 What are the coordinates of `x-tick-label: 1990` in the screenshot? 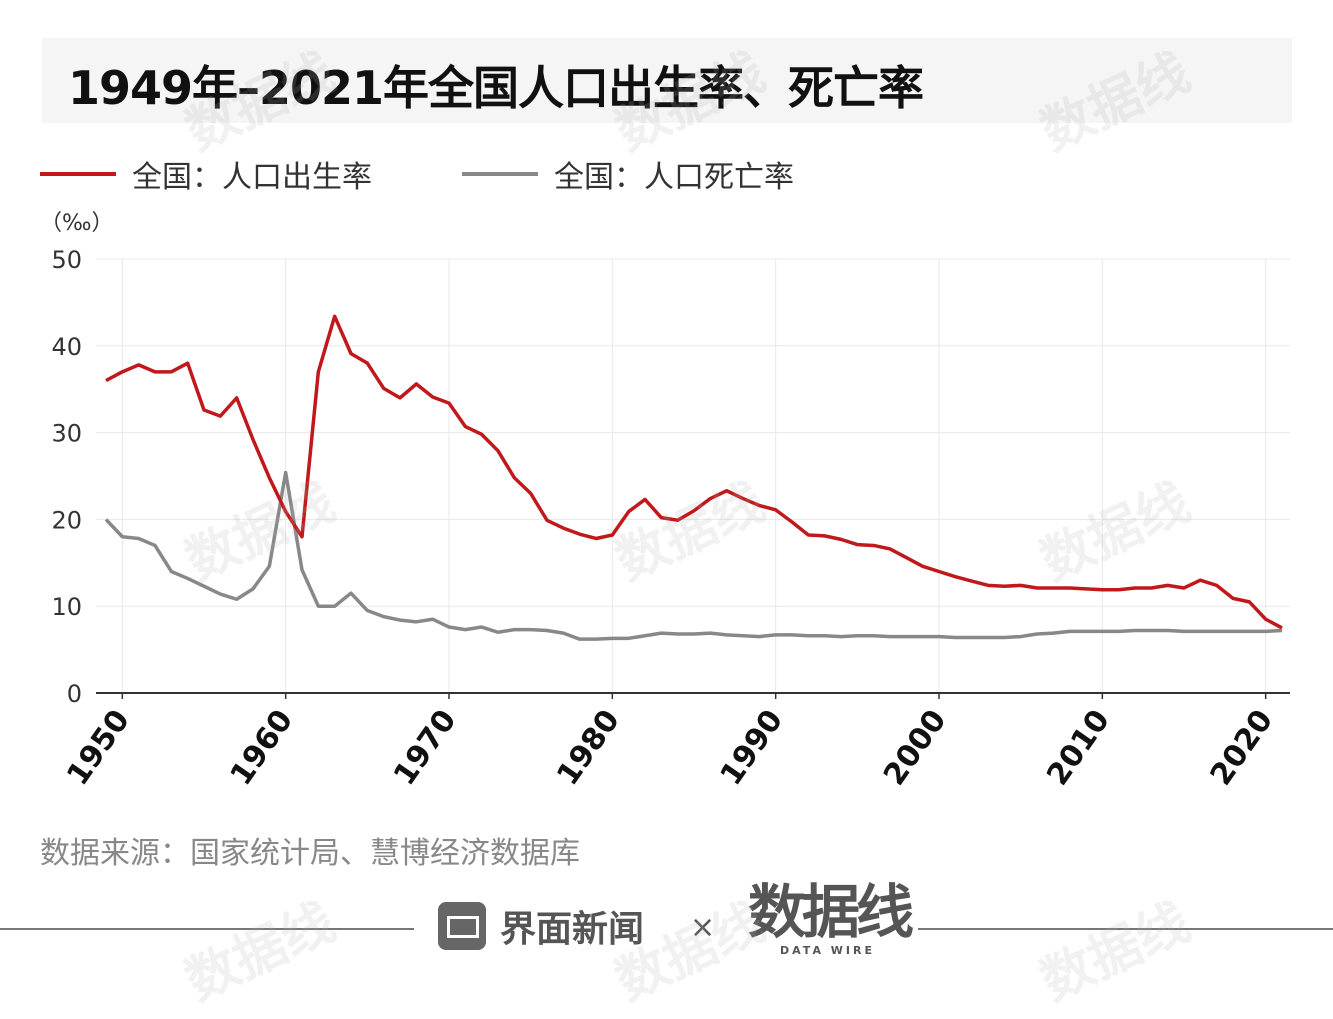 It's located at (752, 748).